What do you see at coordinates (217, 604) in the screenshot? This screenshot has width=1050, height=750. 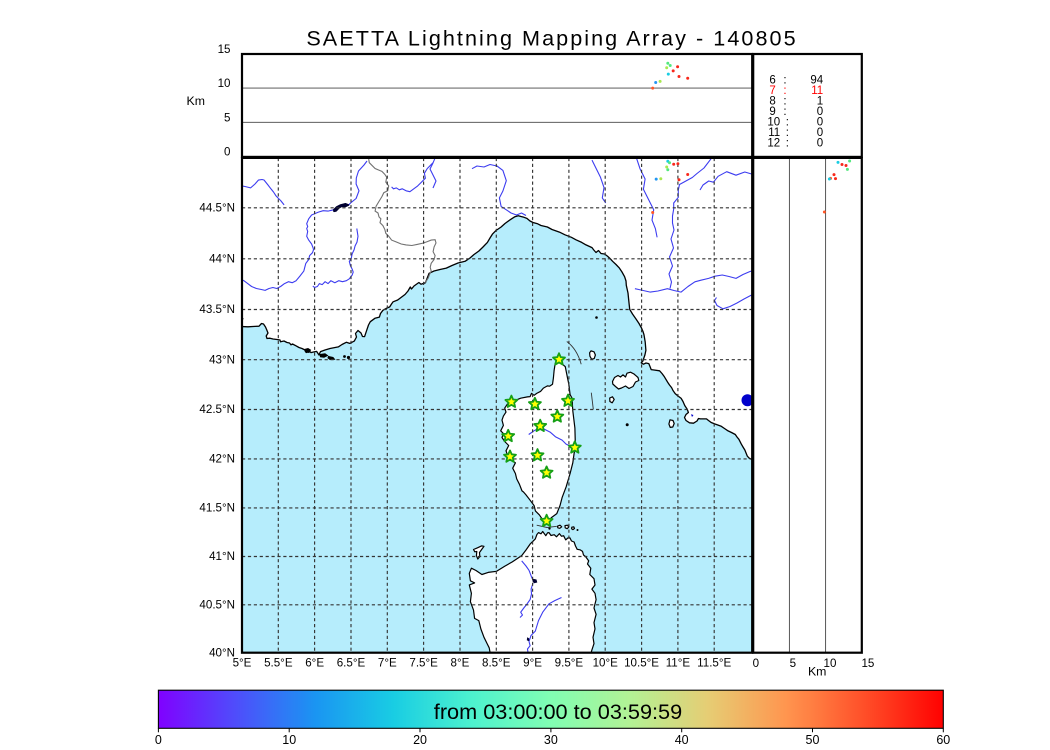 I see `svg-text: 40.5°N` at bounding box center [217, 604].